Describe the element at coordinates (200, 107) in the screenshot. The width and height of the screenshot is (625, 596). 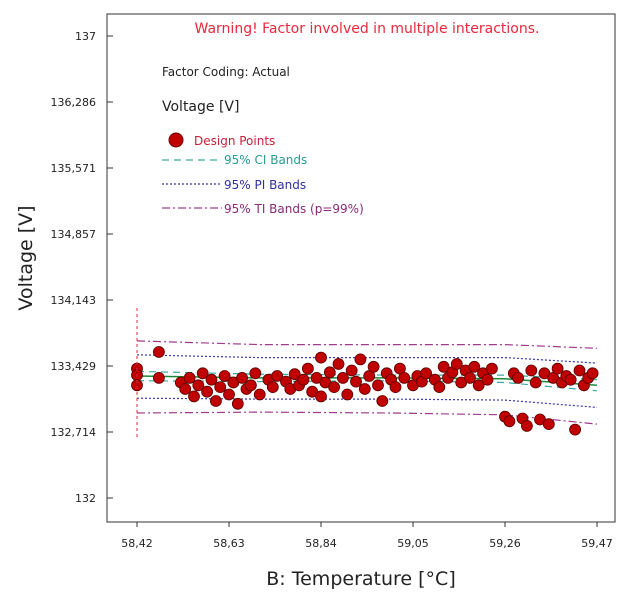
I see `chart-title: Voltage [V]` at that location.